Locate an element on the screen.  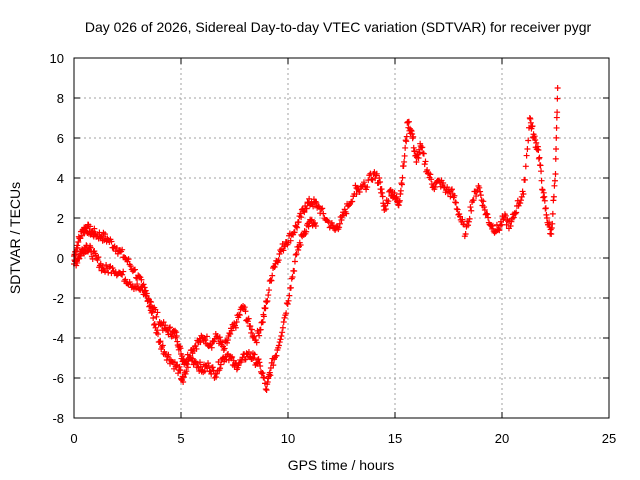
x-tick-label: 25 is located at coordinates (609, 438).